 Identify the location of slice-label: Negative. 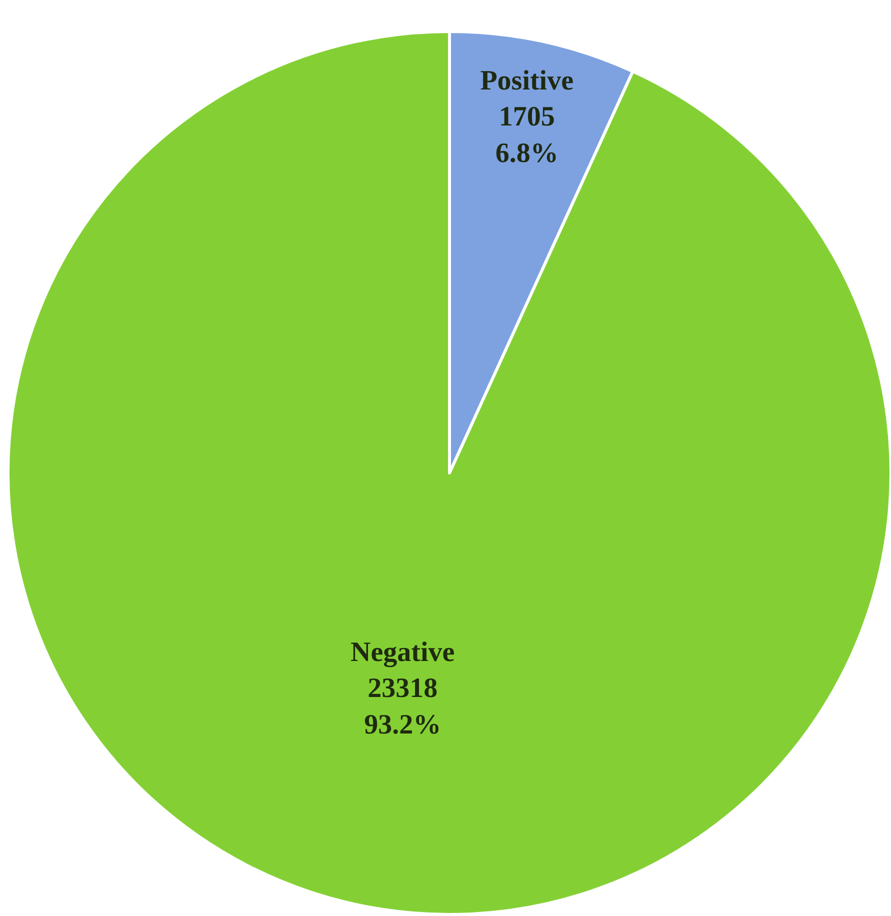
(402, 652).